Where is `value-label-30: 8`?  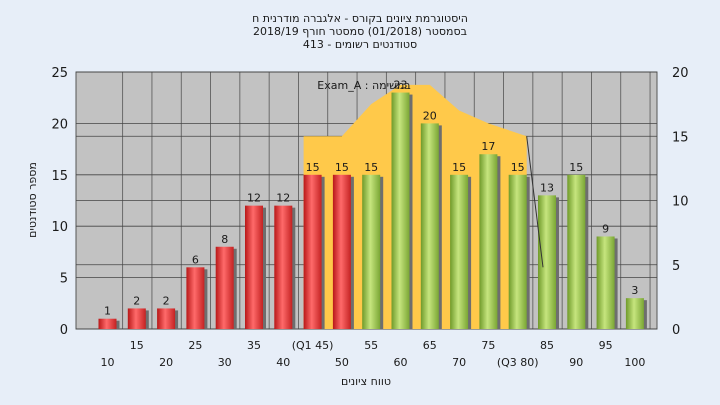
value-label-30: 8 is located at coordinates (224, 239).